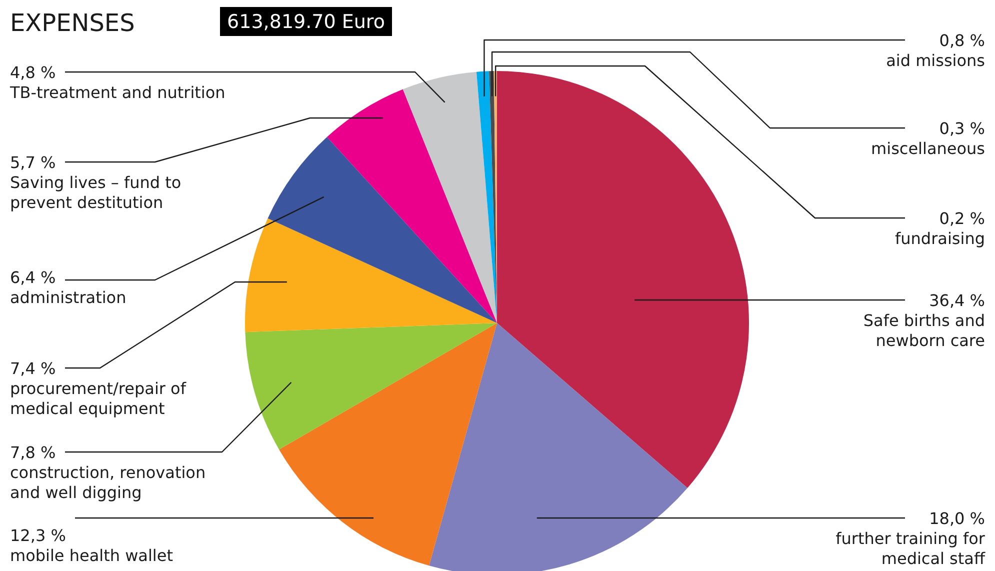 The height and width of the screenshot is (571, 995). I want to click on data-label: 36,4 %, so click(957, 300).